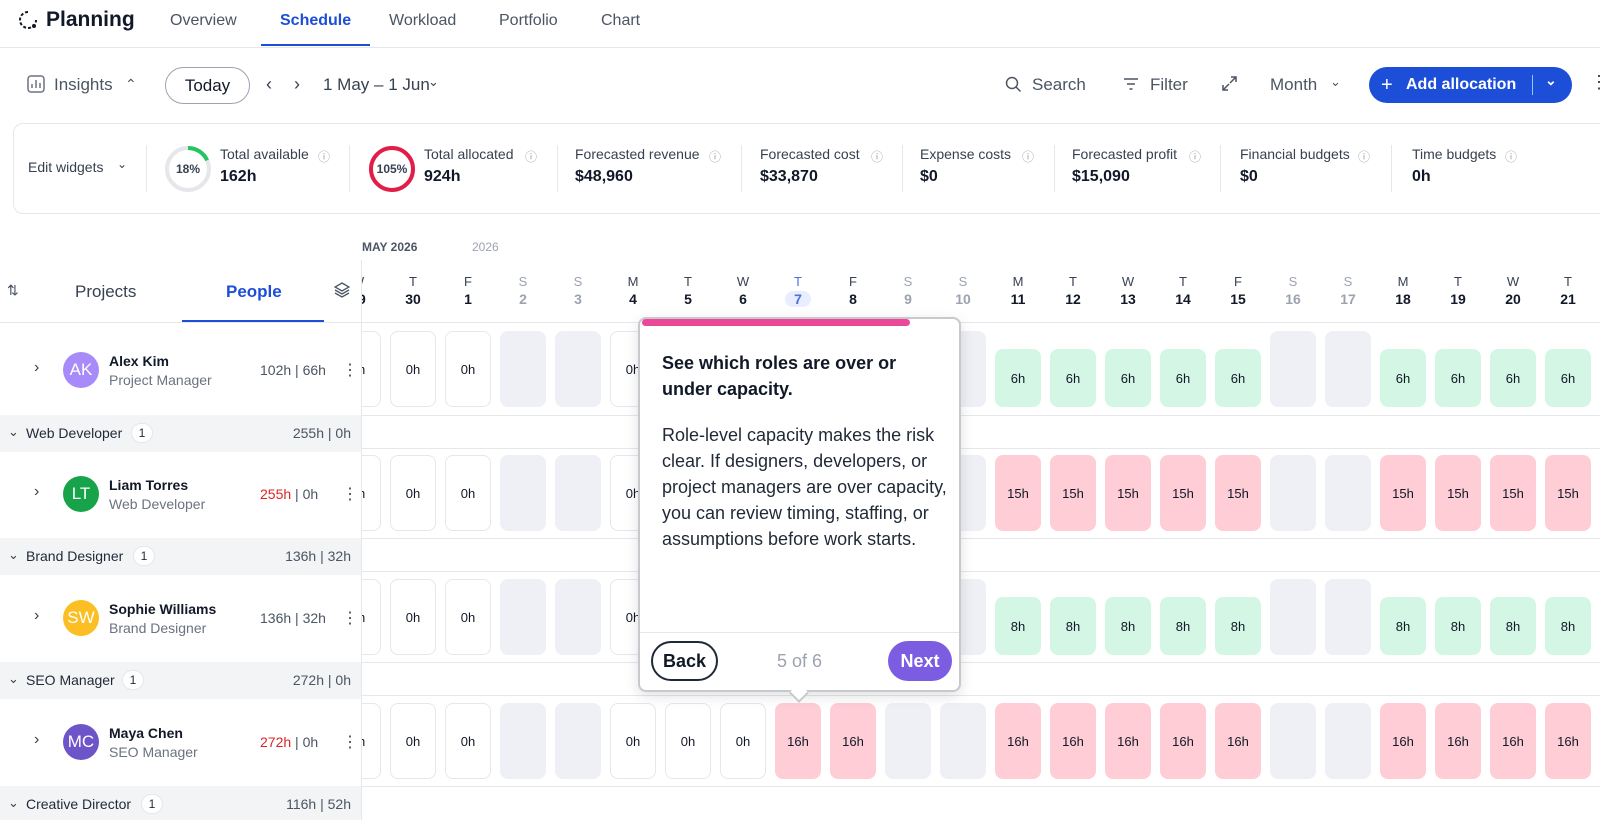  What do you see at coordinates (106, 291) in the screenshot?
I see `tab-projects: Projects` at bounding box center [106, 291].